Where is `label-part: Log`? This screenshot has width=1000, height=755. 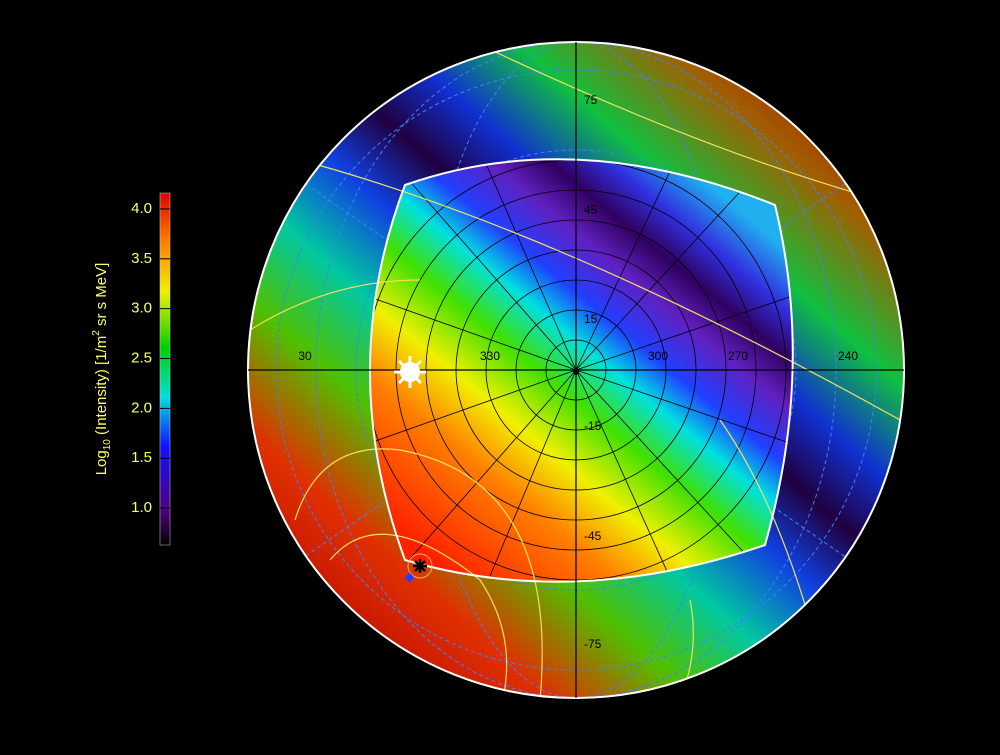 label-part: Log is located at coordinates (101, 462).